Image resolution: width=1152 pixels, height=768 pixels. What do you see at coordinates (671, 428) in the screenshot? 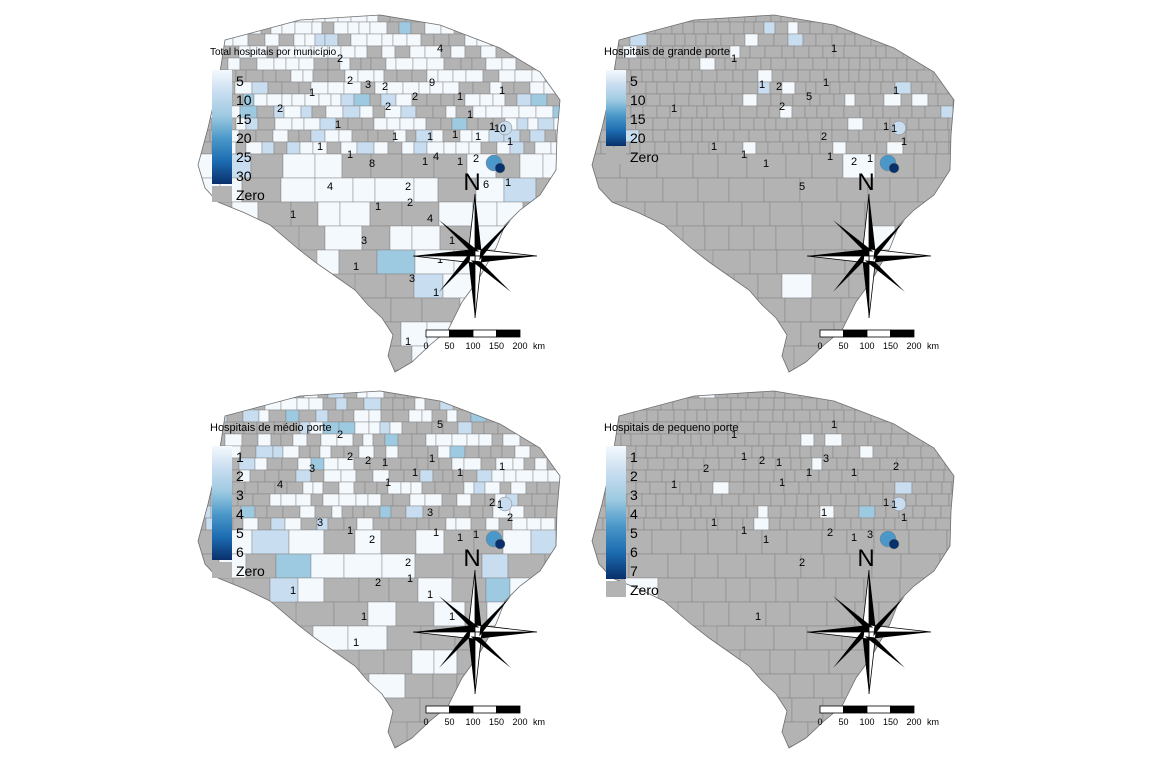
I see `panel-title: Hospitais de pequeno porte` at bounding box center [671, 428].